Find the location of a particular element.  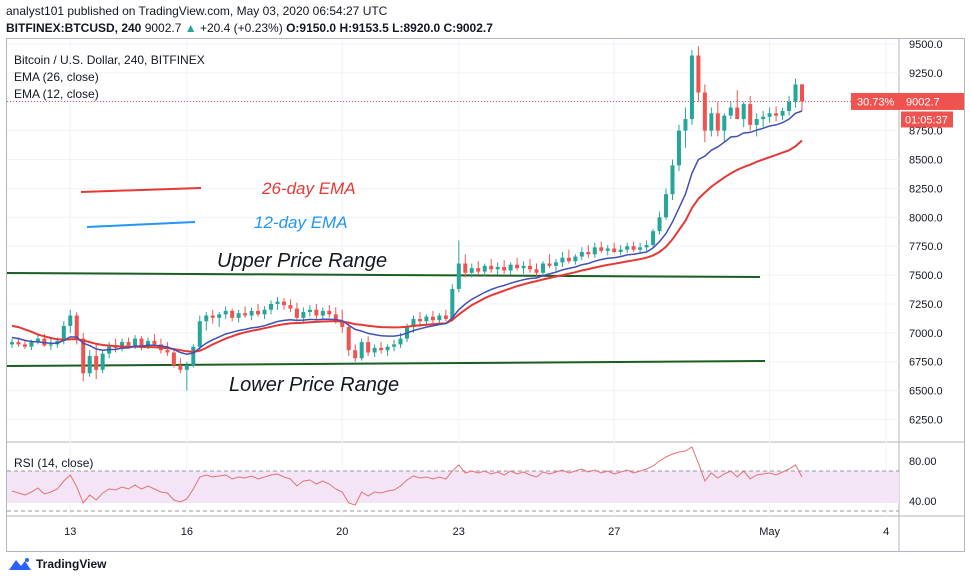

tradingview-logo-icon is located at coordinates (20, 564).